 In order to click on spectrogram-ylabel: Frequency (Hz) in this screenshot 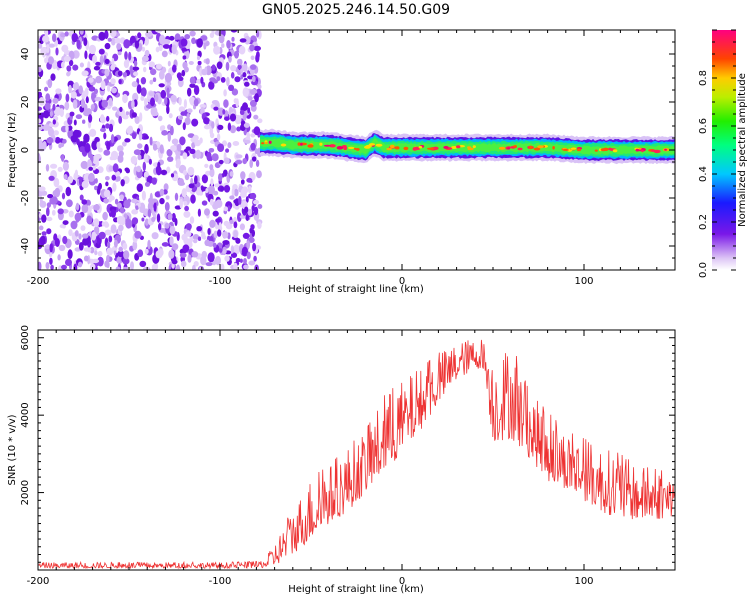, I will do `click(12, 150)`.